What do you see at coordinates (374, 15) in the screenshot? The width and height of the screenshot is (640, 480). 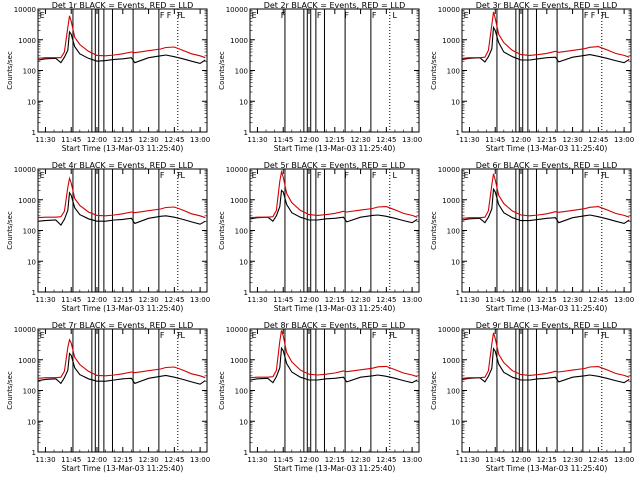 I see `flag-marker-5: F` at bounding box center [374, 15].